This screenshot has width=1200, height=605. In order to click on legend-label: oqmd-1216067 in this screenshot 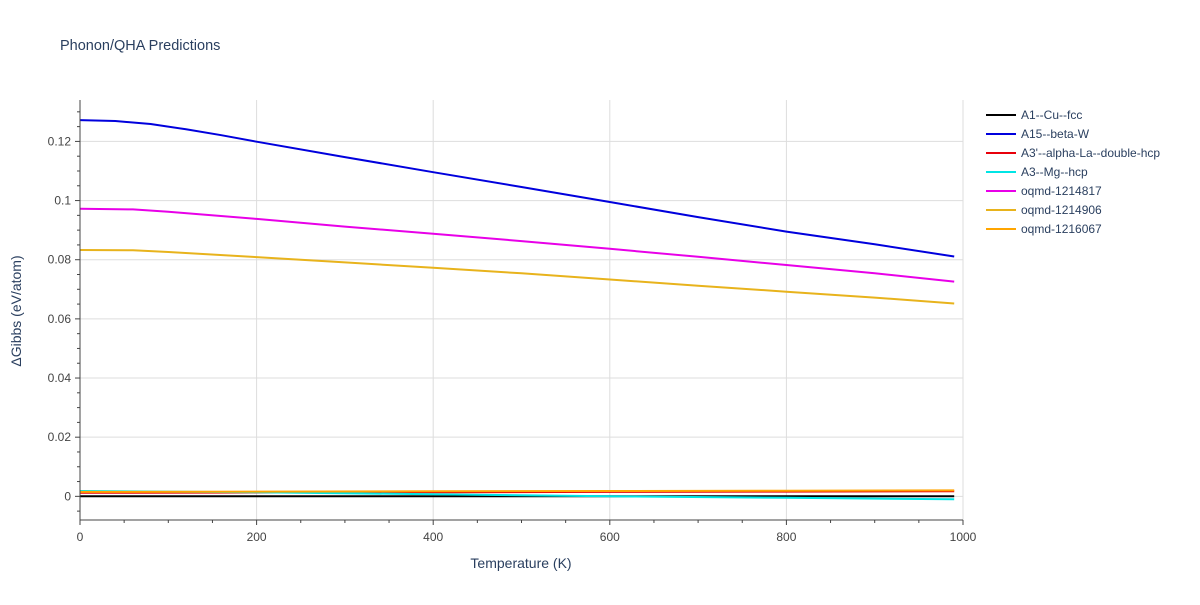, I will do `click(1061, 229)`.